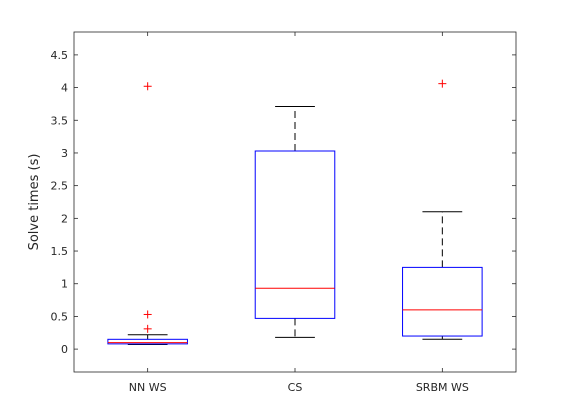  I want to click on x-tick-label: NN WS, so click(148, 387).